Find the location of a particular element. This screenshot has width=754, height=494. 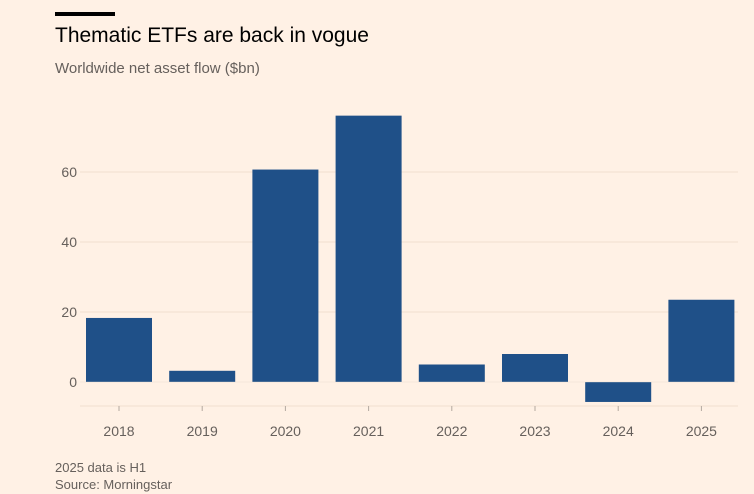

y-tick-label: 60 is located at coordinates (69, 172).